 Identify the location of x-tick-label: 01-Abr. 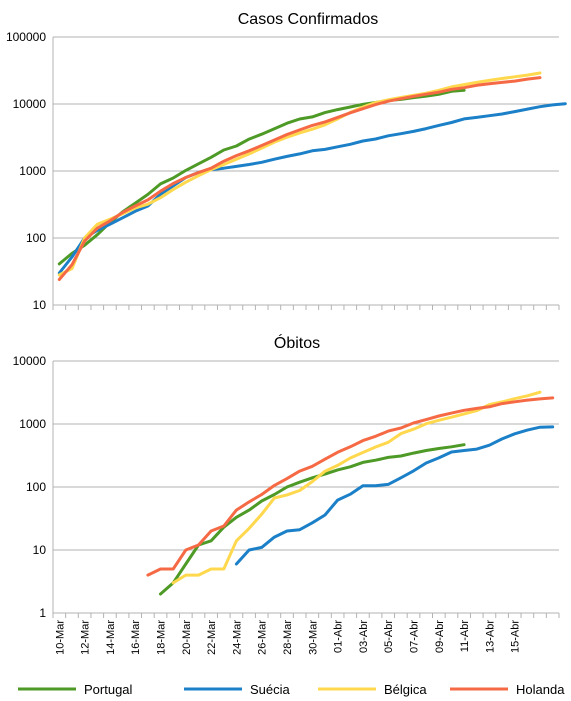
(339, 636).